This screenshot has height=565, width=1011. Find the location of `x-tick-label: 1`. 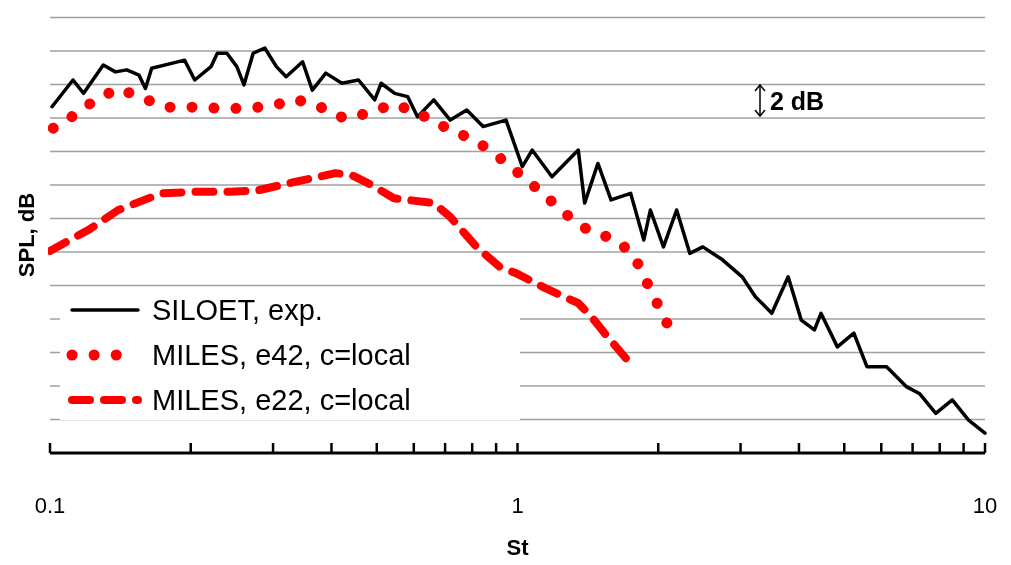

x-tick-label: 1 is located at coordinates (517, 505).